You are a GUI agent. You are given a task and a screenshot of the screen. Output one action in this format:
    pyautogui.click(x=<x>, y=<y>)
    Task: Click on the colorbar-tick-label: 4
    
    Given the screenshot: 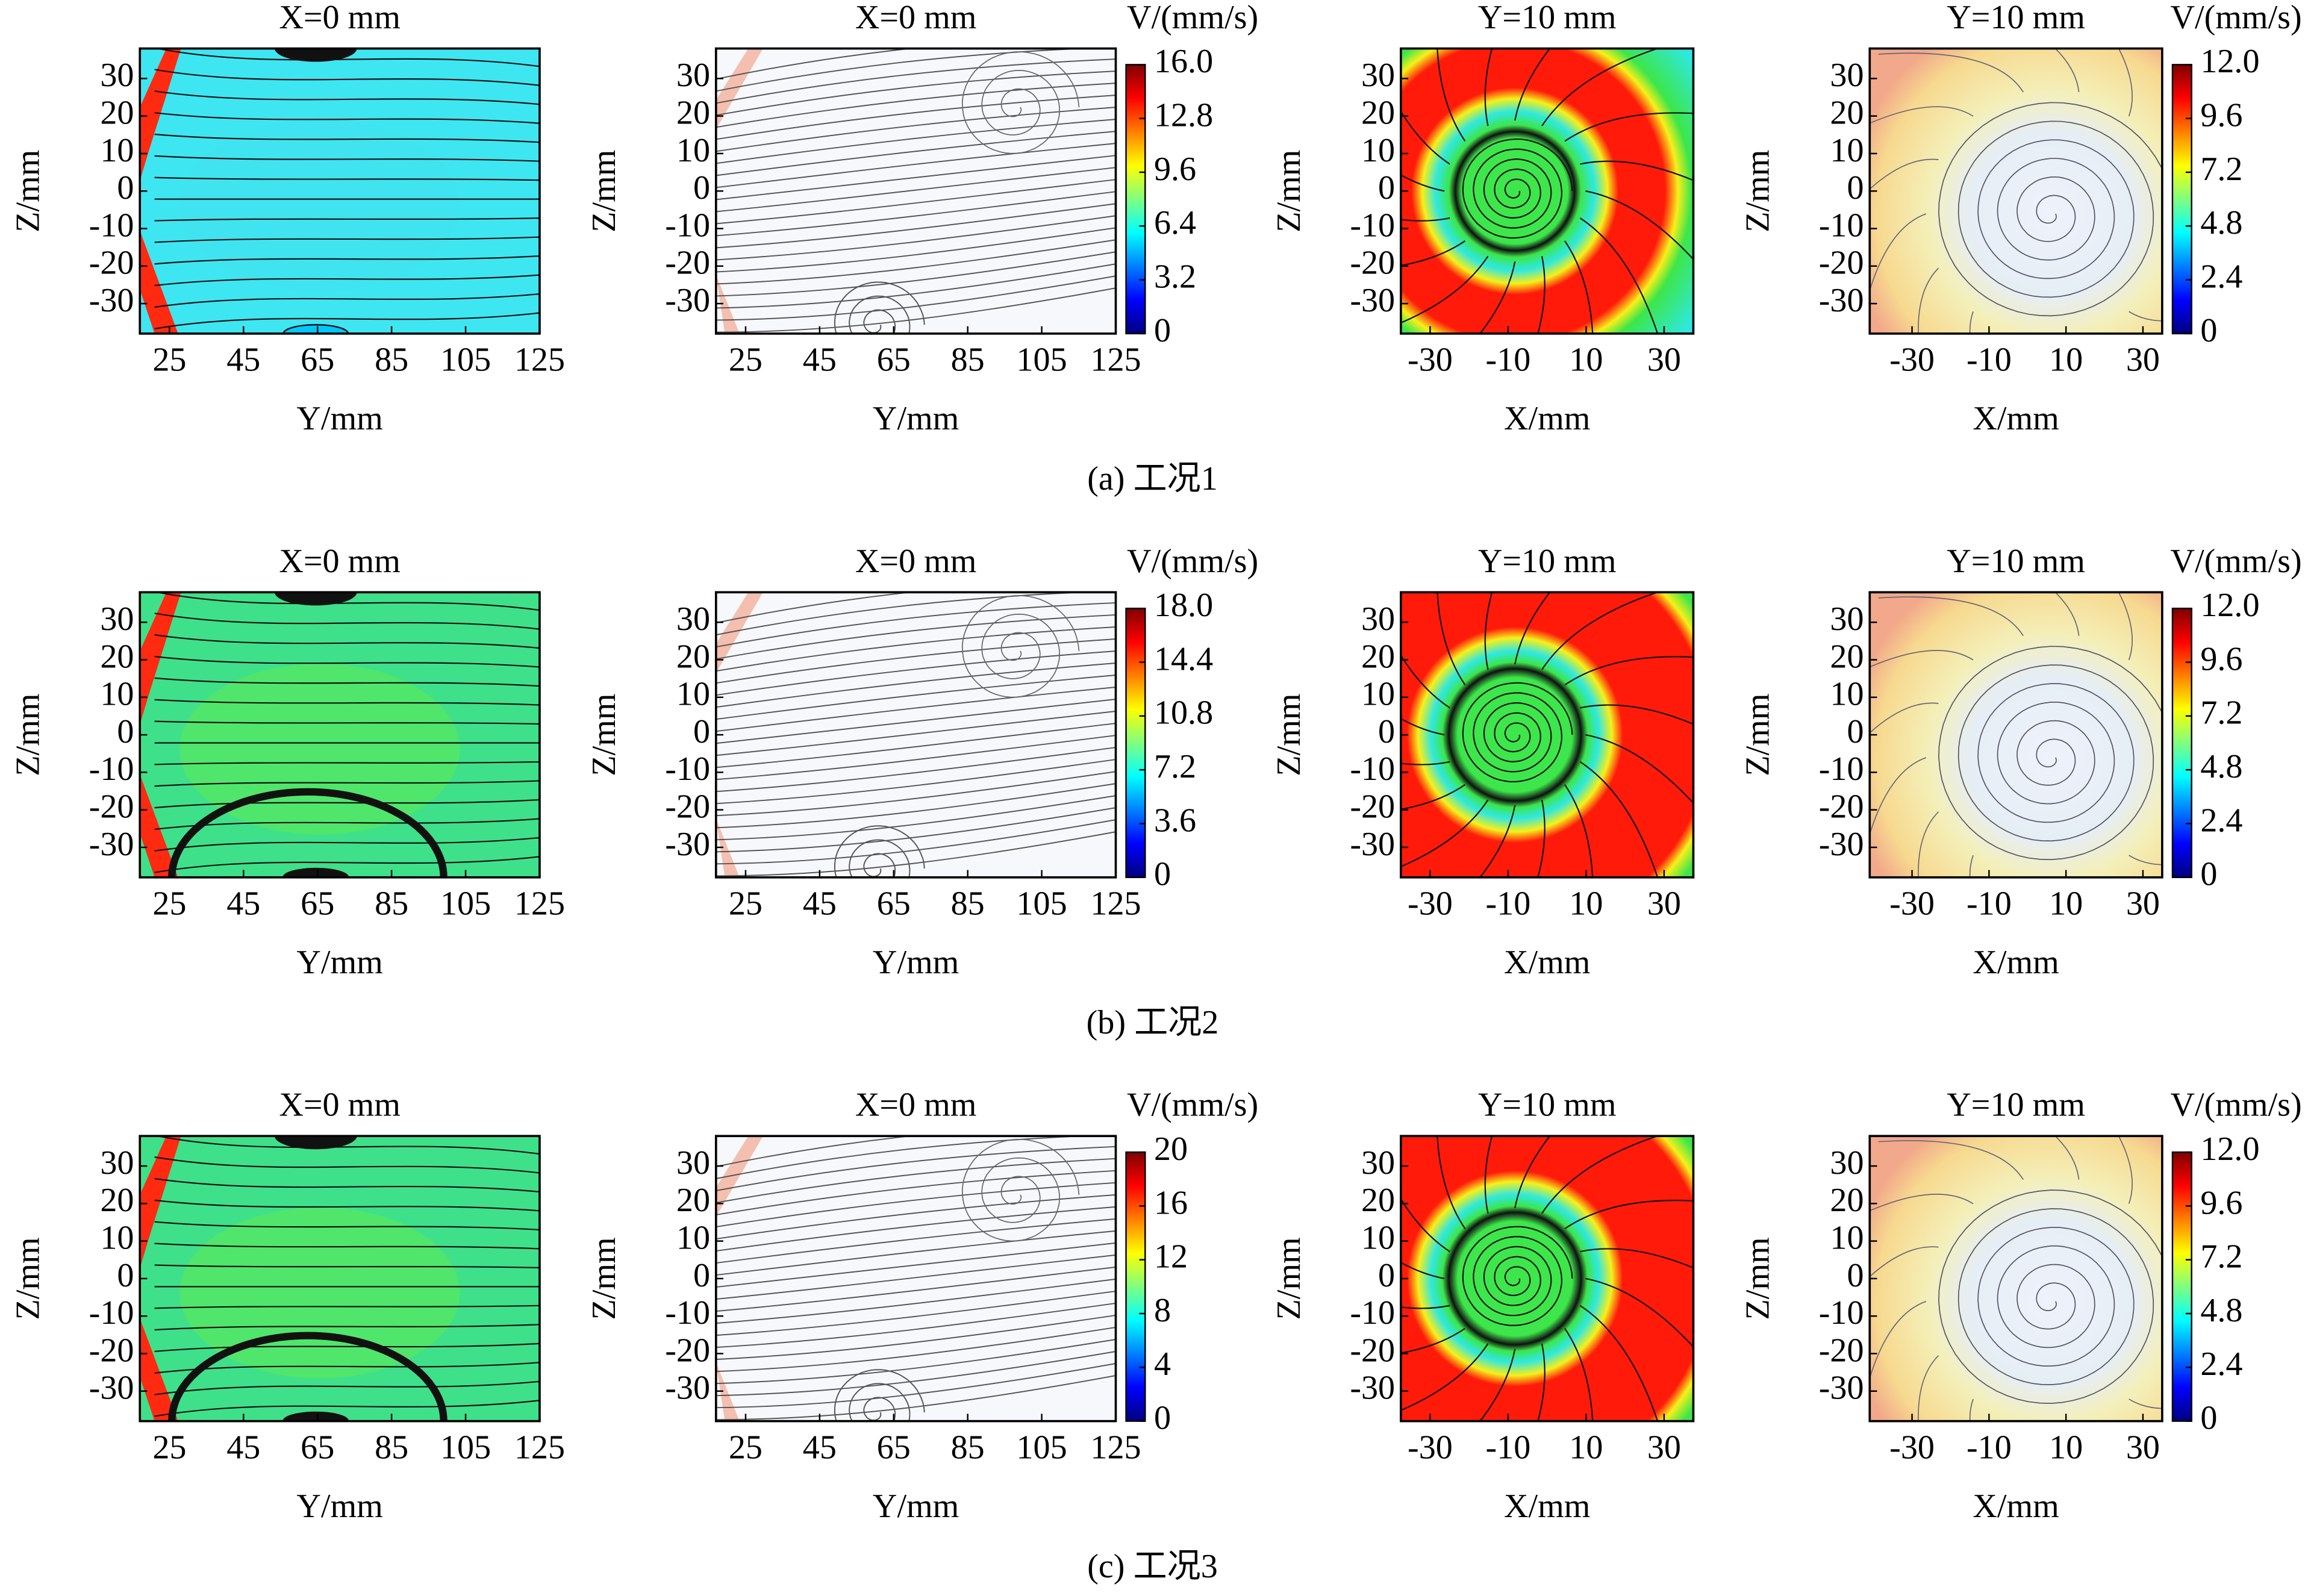 What is the action you would take?
    pyautogui.click(x=1162, y=1364)
    